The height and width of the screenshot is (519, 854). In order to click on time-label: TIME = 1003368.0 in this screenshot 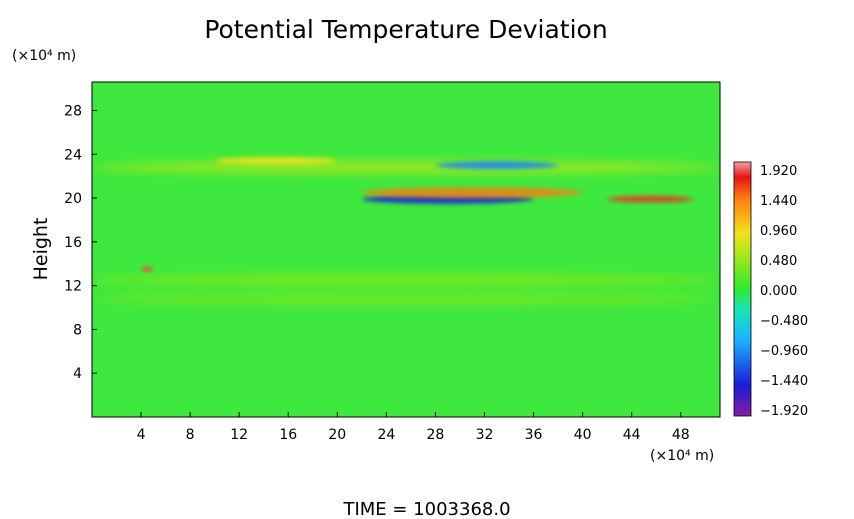, I will do `click(426, 509)`.